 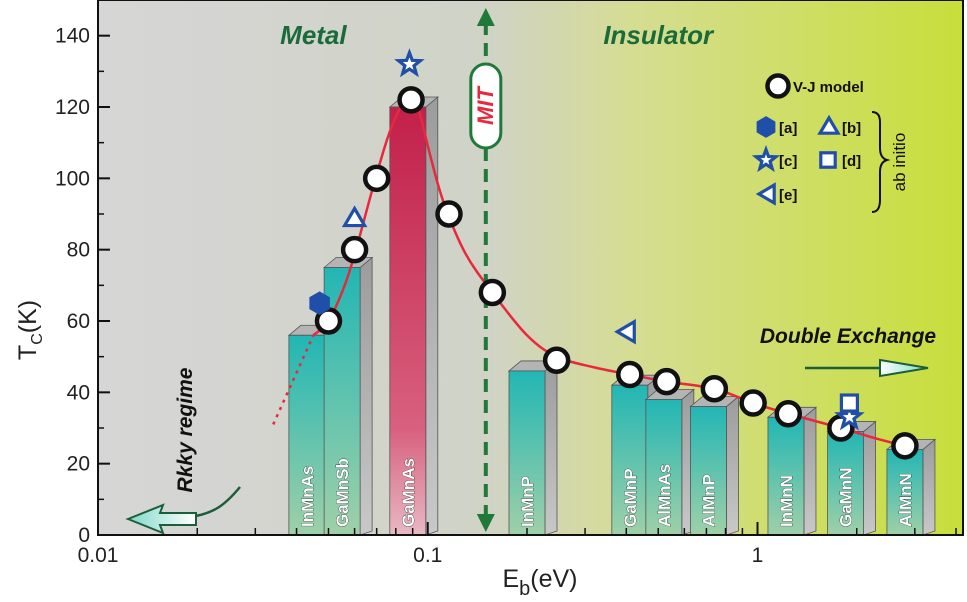 I want to click on bar-label-inmnas: InMnAs, so click(x=307, y=496).